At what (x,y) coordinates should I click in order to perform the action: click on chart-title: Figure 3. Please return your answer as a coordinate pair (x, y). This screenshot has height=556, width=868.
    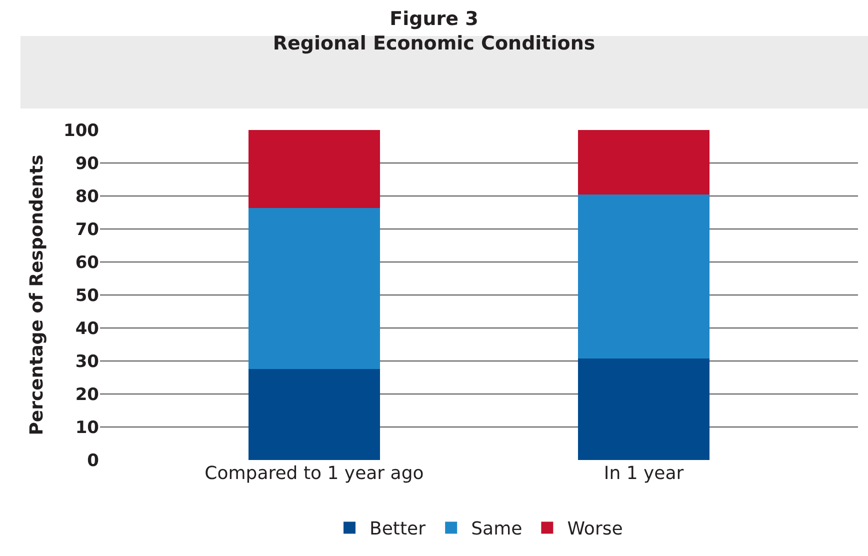
    Looking at the image, I should click on (434, 19).